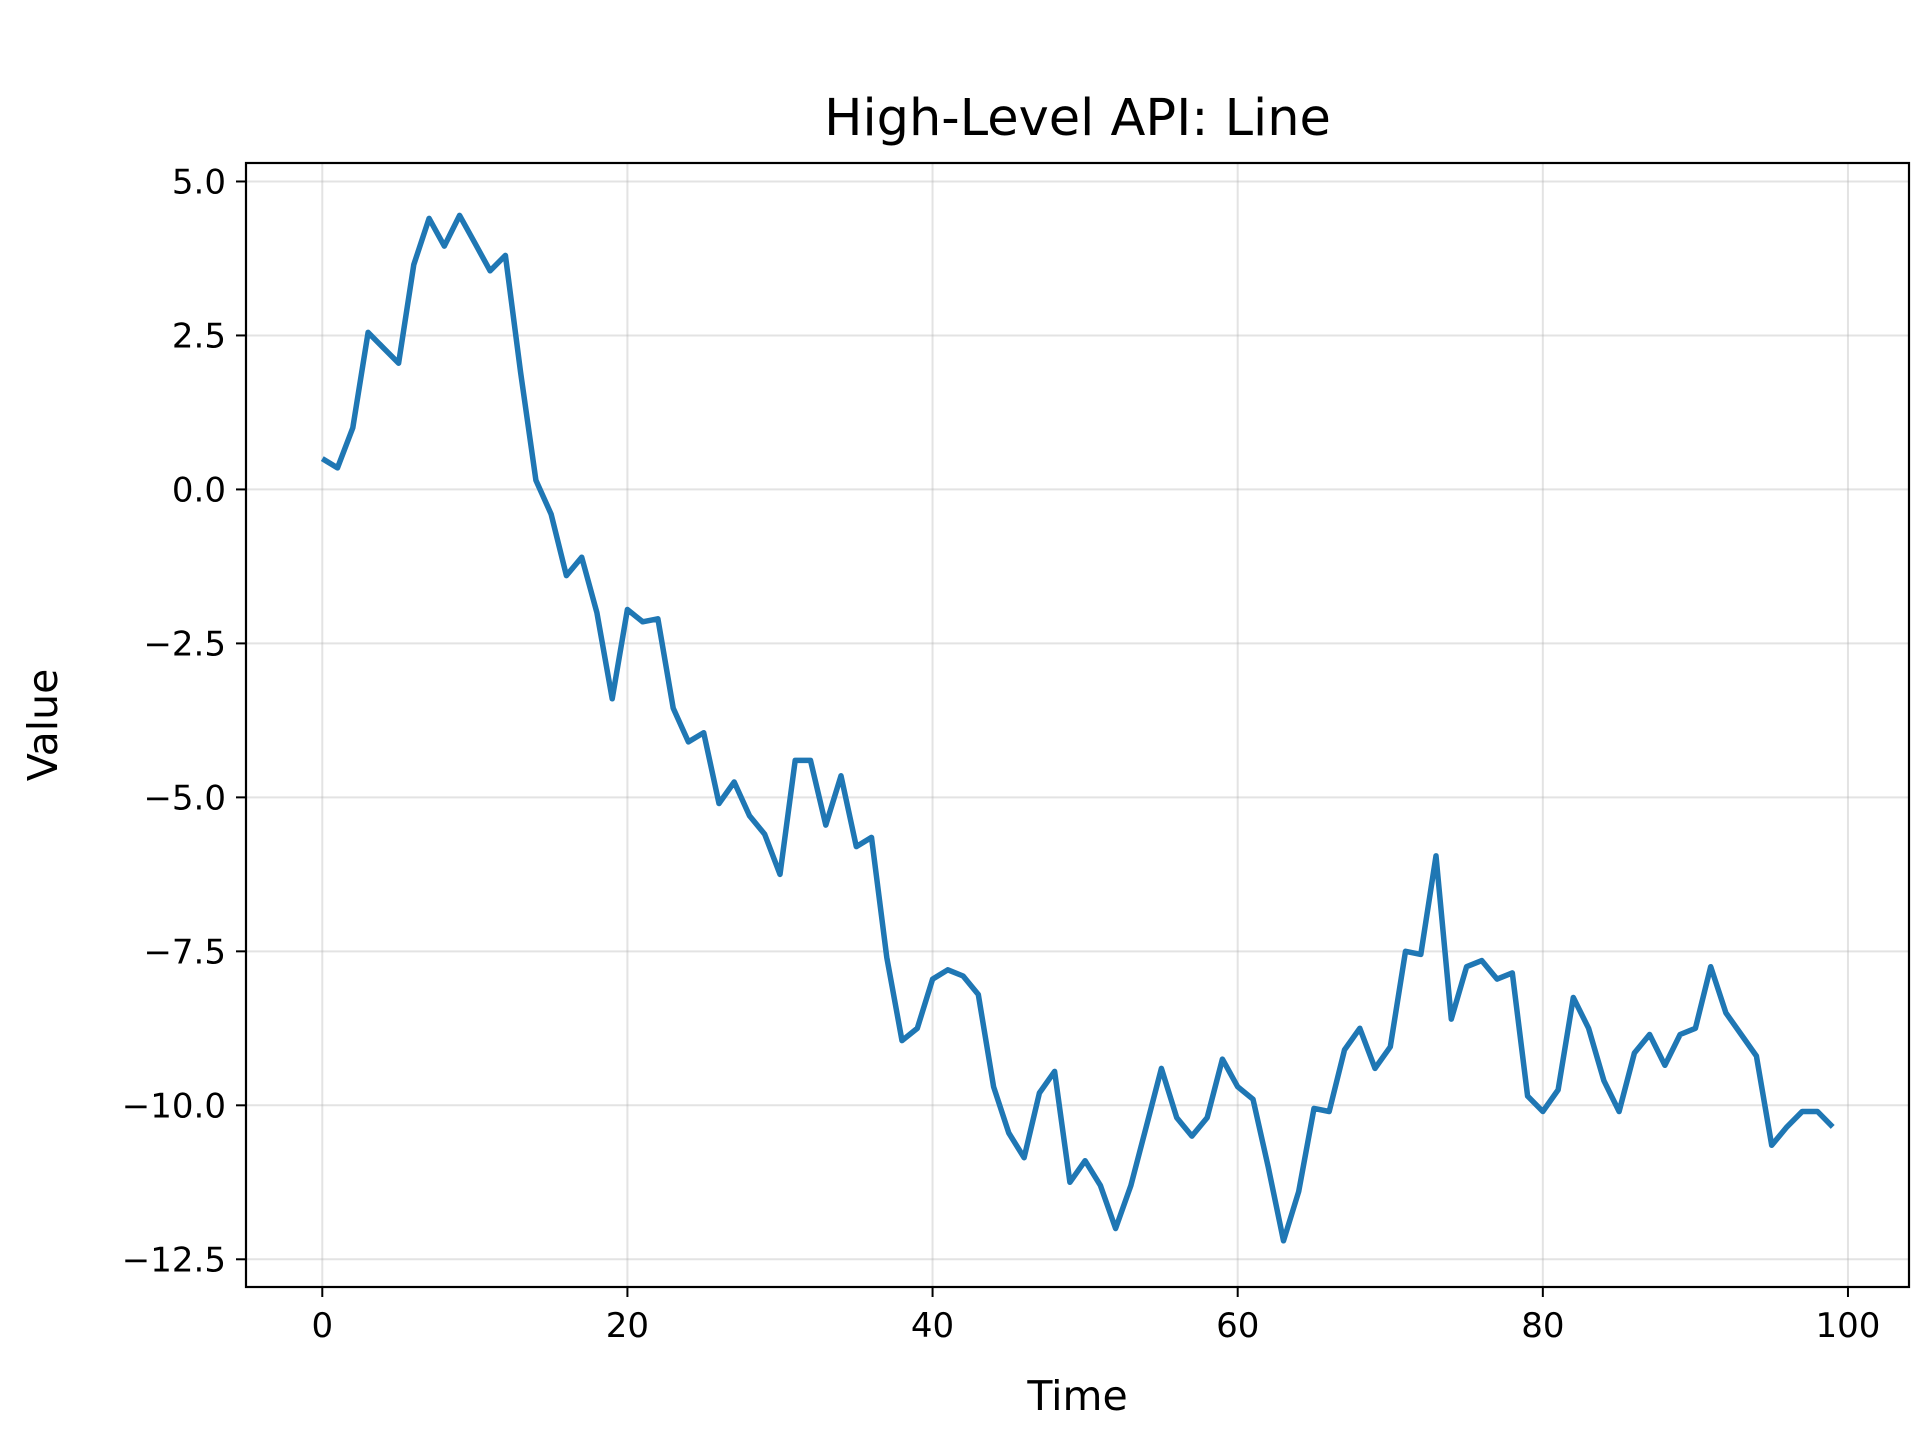  I want to click on y-tick-label: −2.5, so click(184, 644).